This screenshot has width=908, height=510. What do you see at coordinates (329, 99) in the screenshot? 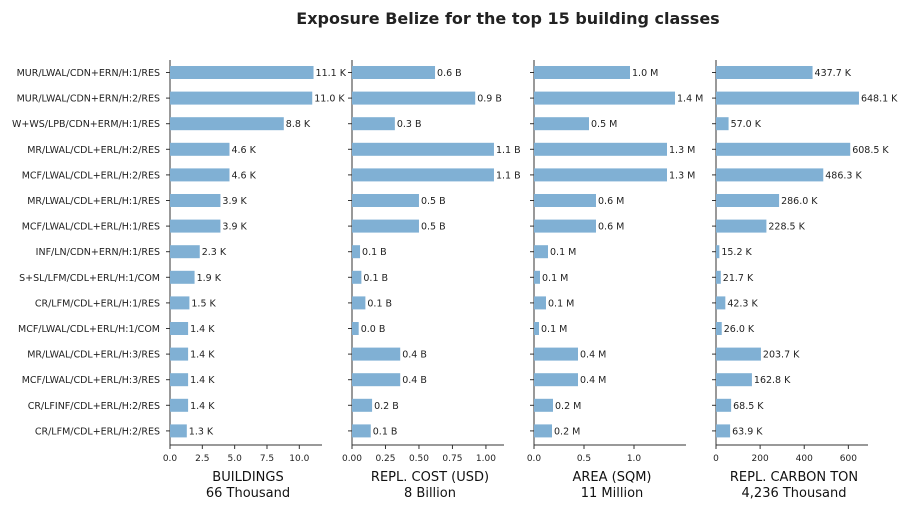
I see `data-label: 11.0 K` at bounding box center [329, 99].